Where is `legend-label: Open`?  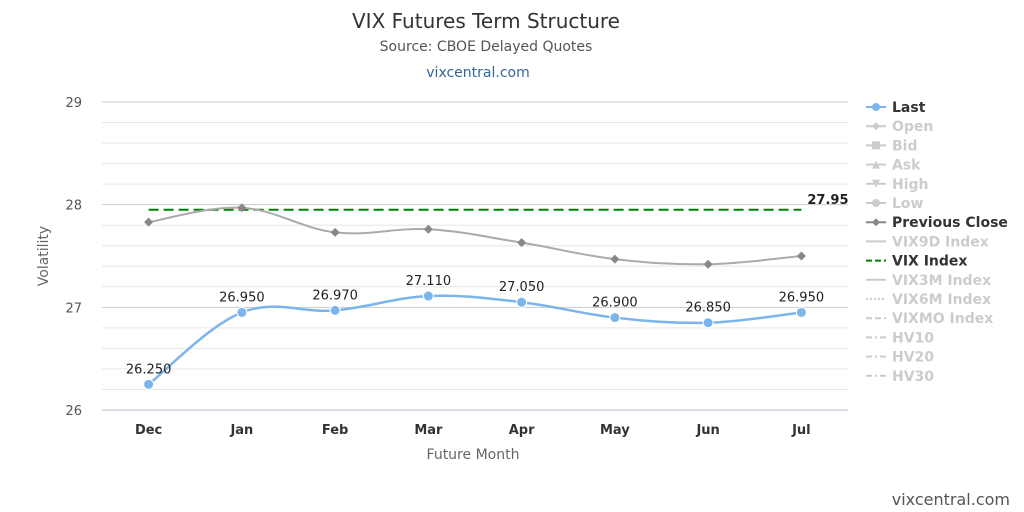 legend-label: Open is located at coordinates (912, 127).